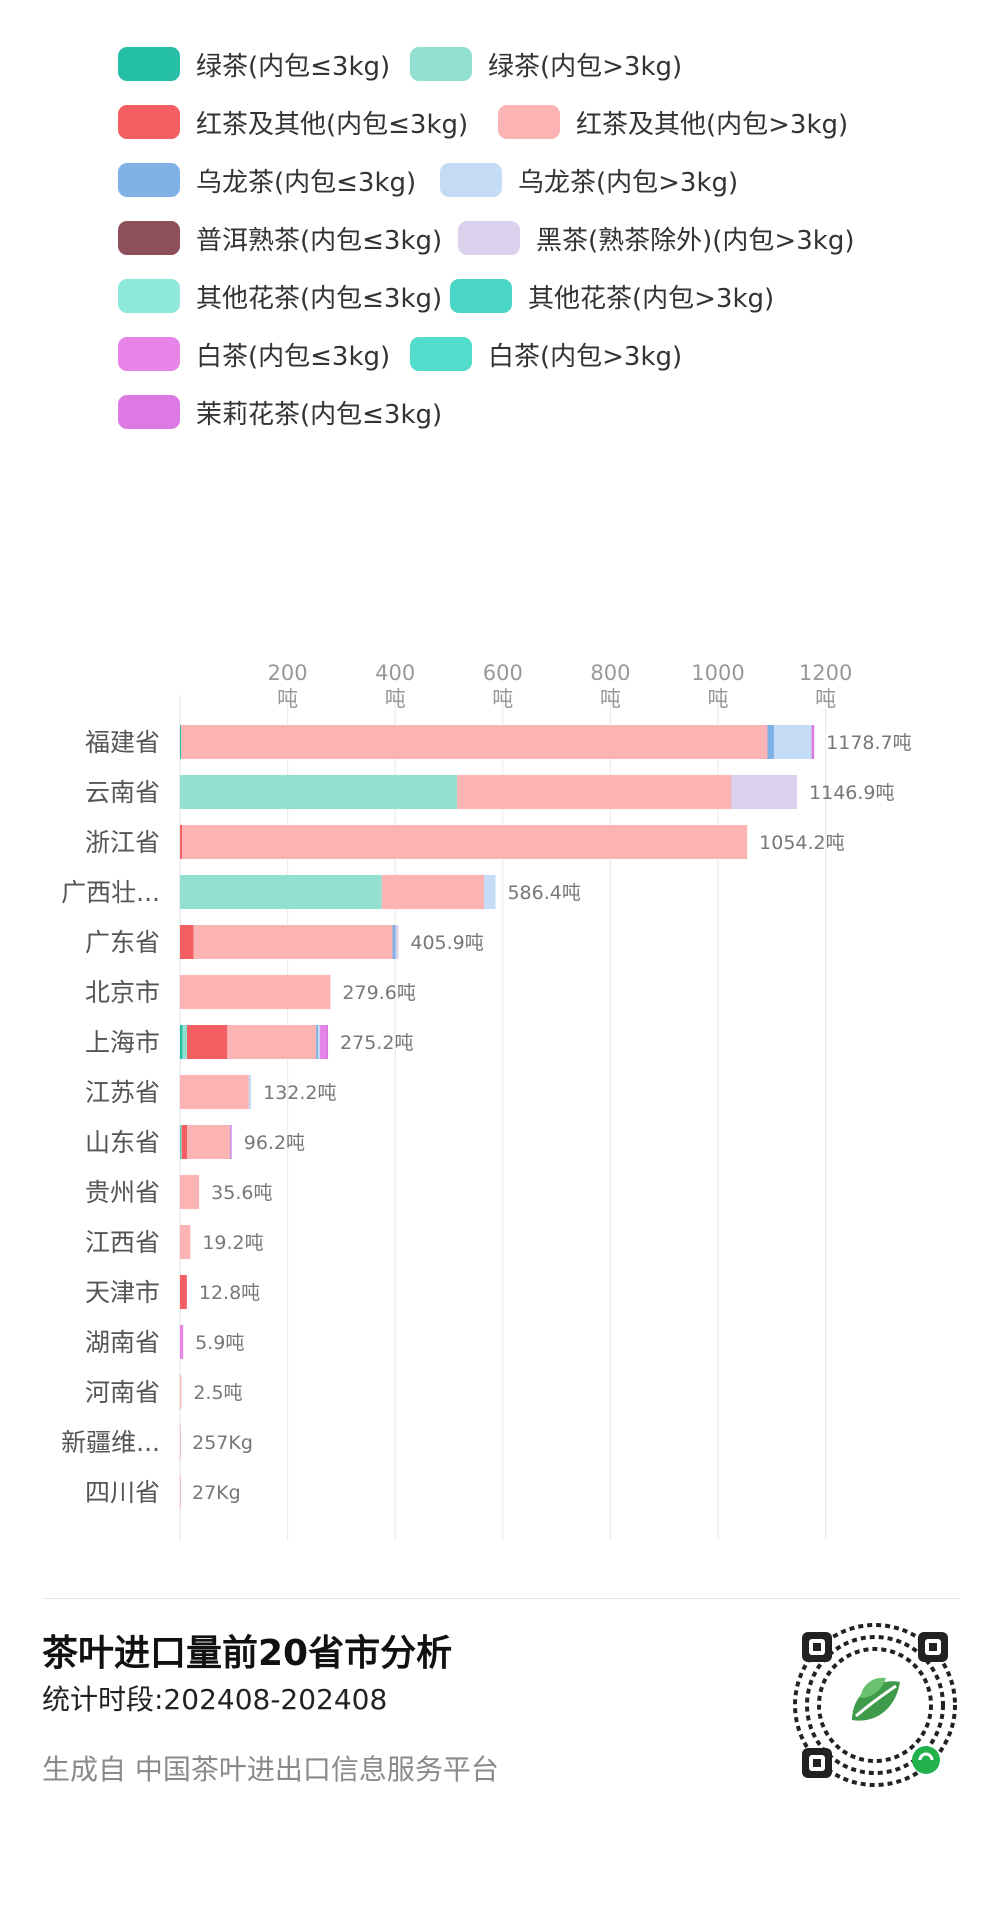 Image resolution: width=1000 pixels, height=1906 pixels. What do you see at coordinates (241, 1193) in the screenshot?
I see `total-label: 35.6吨` at bounding box center [241, 1193].